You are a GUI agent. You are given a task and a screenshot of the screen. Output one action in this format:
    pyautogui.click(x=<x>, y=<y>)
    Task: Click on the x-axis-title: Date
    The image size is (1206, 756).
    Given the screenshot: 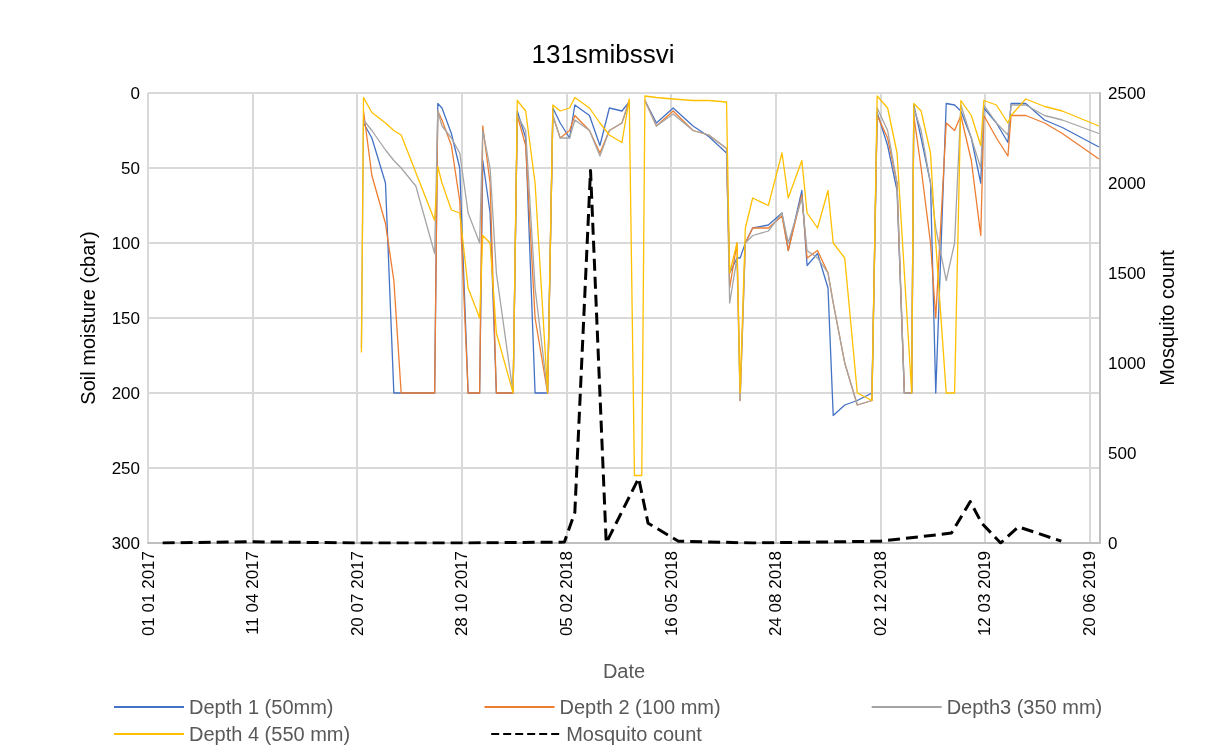 What is the action you would take?
    pyautogui.click(x=624, y=671)
    